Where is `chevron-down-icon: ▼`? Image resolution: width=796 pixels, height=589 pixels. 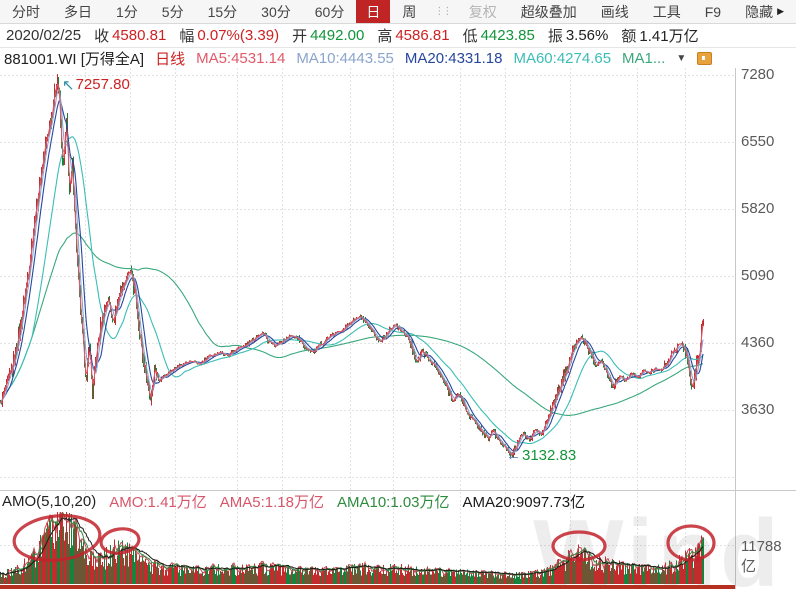
chevron-down-icon: ▼ is located at coordinates (681, 58).